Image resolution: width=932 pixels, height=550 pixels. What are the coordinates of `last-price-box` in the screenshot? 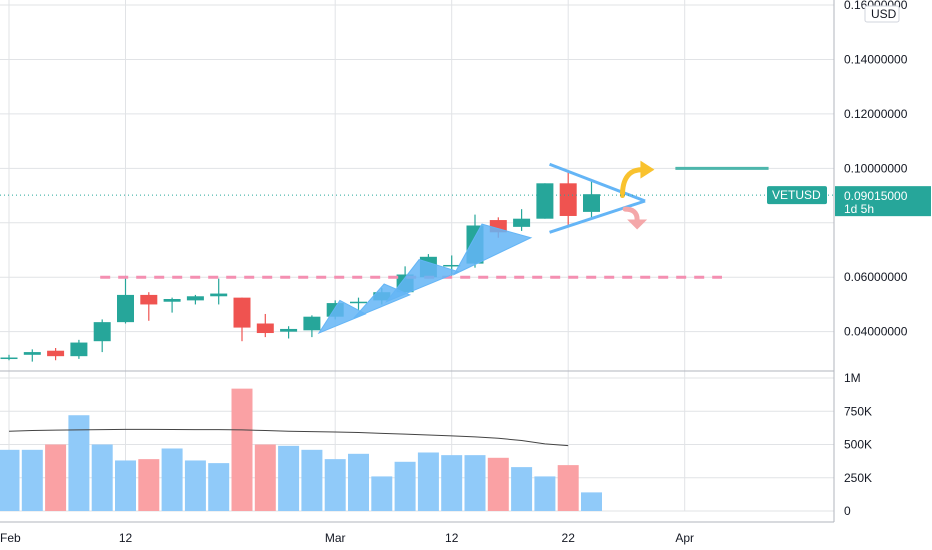 It's located at (883, 201).